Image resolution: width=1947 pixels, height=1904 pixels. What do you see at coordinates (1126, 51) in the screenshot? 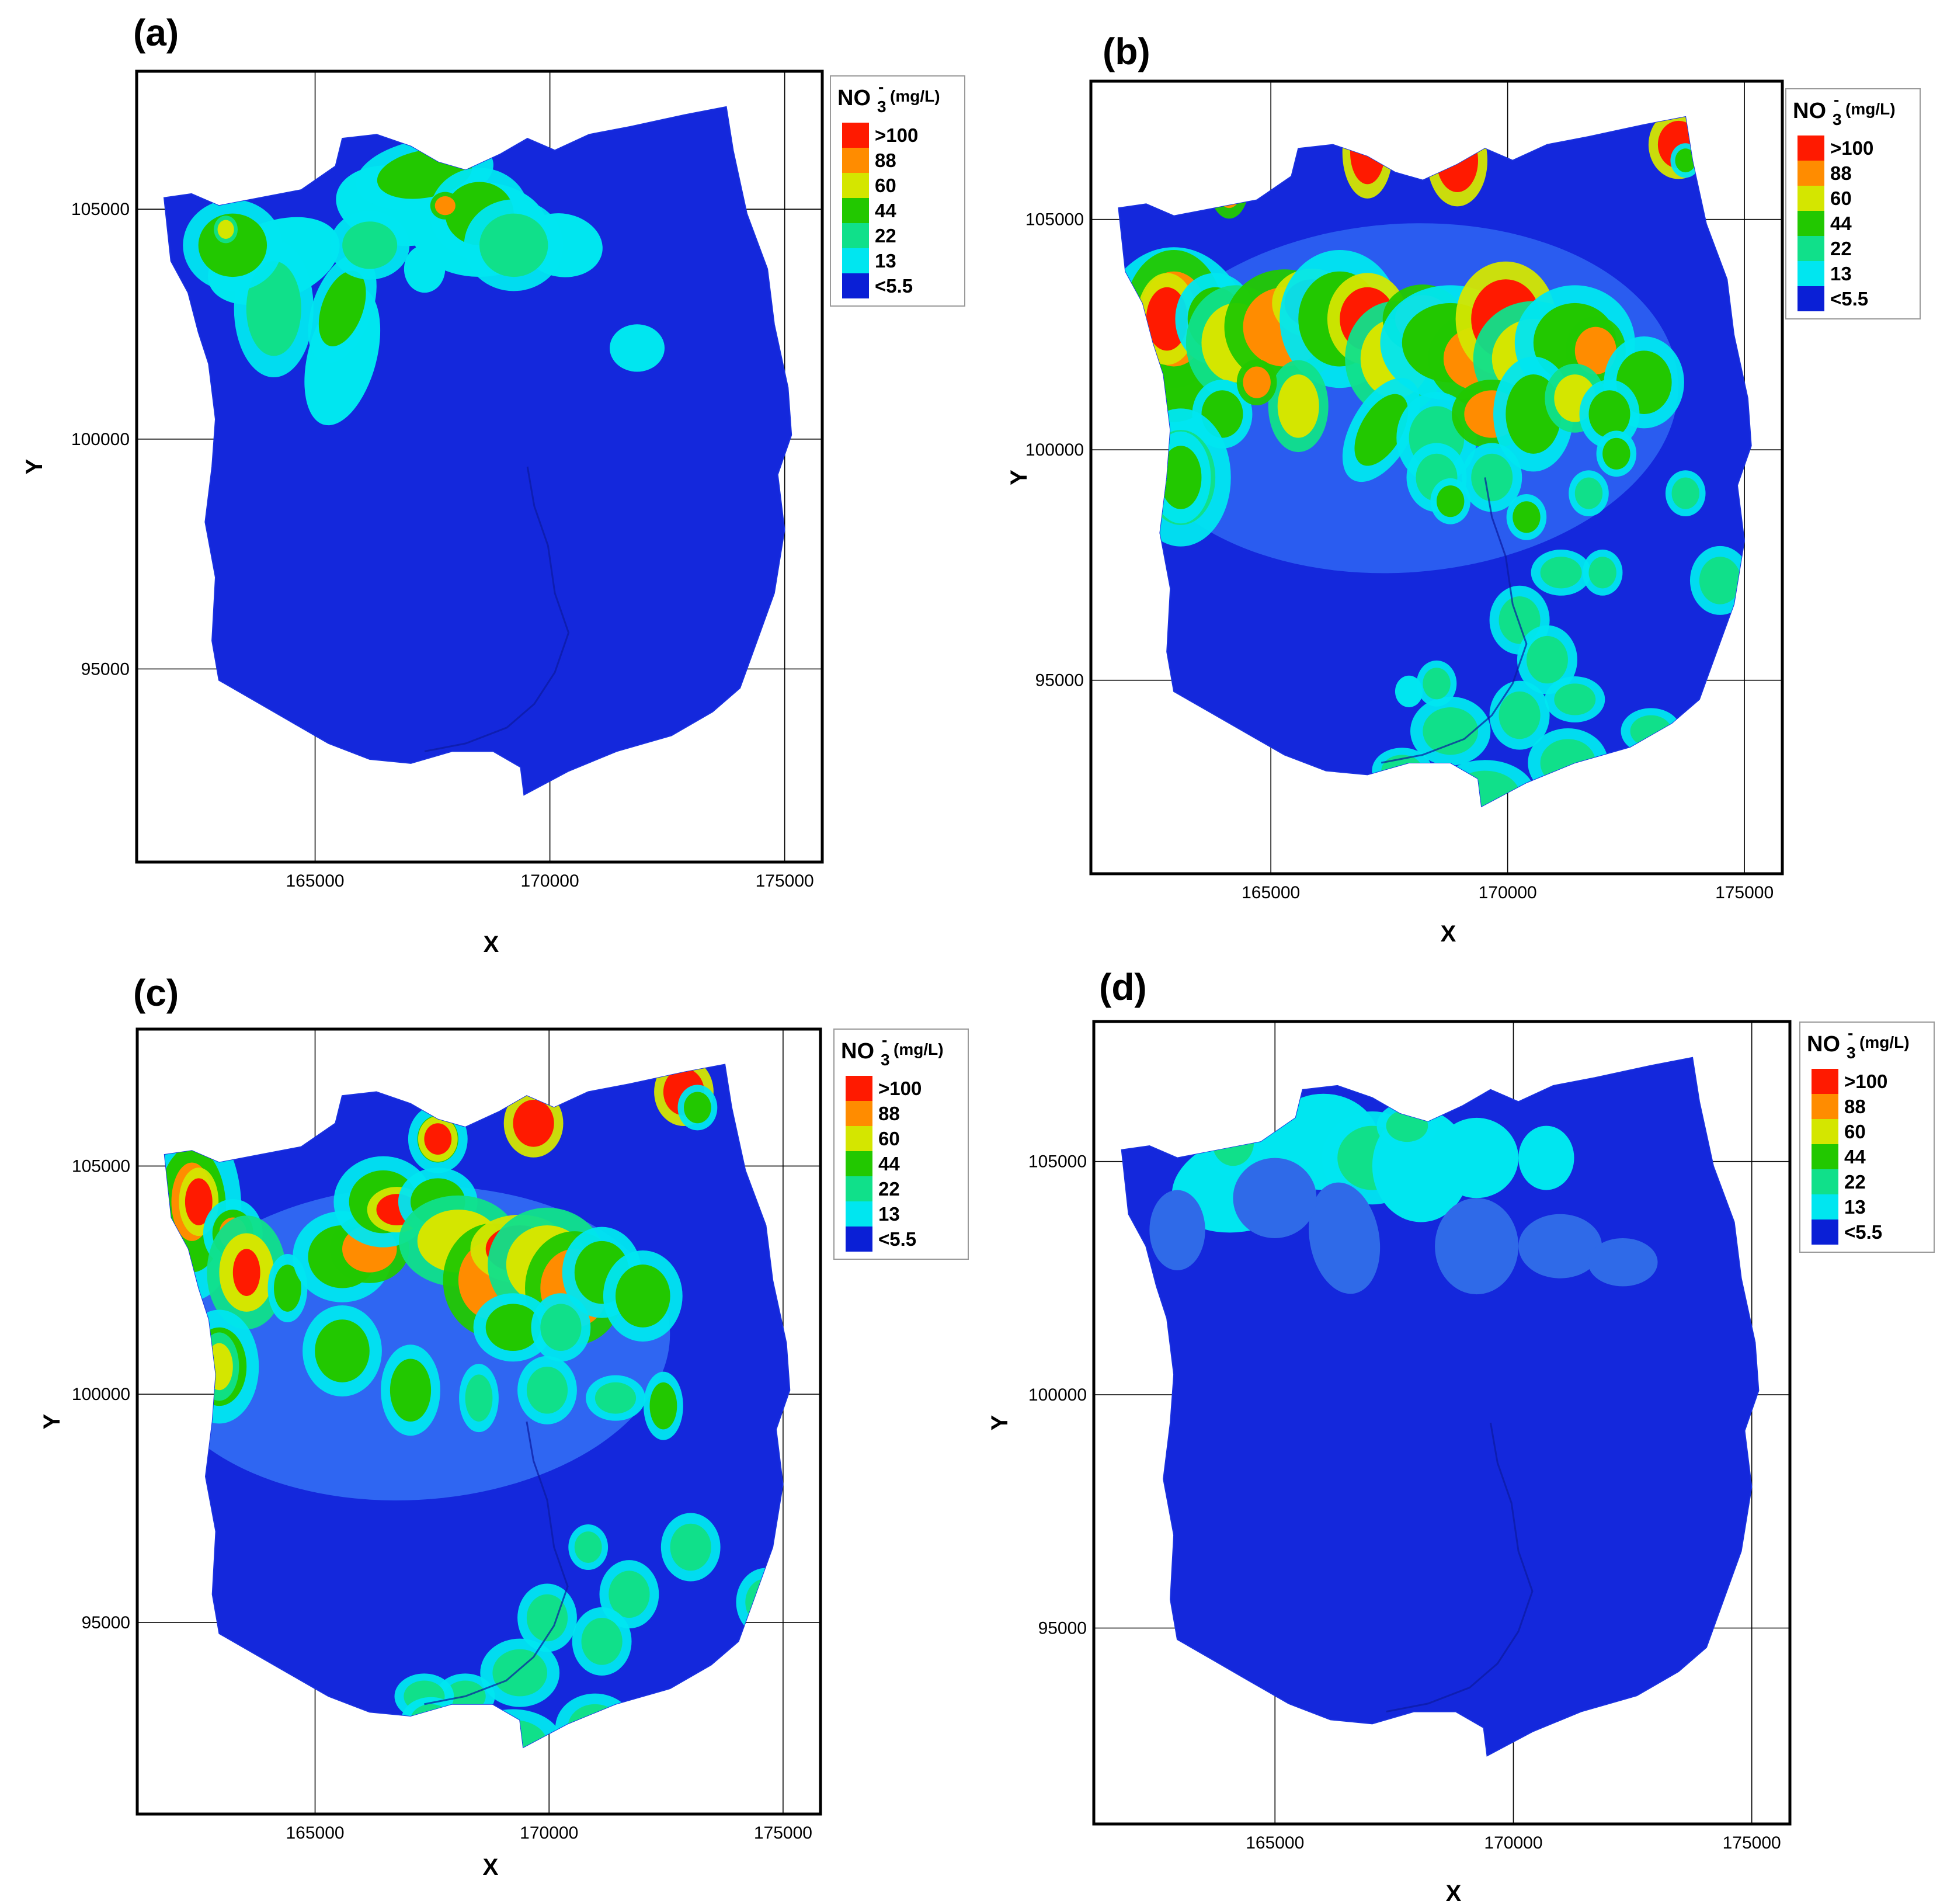
I see `panel-label: (b)` at bounding box center [1126, 51].